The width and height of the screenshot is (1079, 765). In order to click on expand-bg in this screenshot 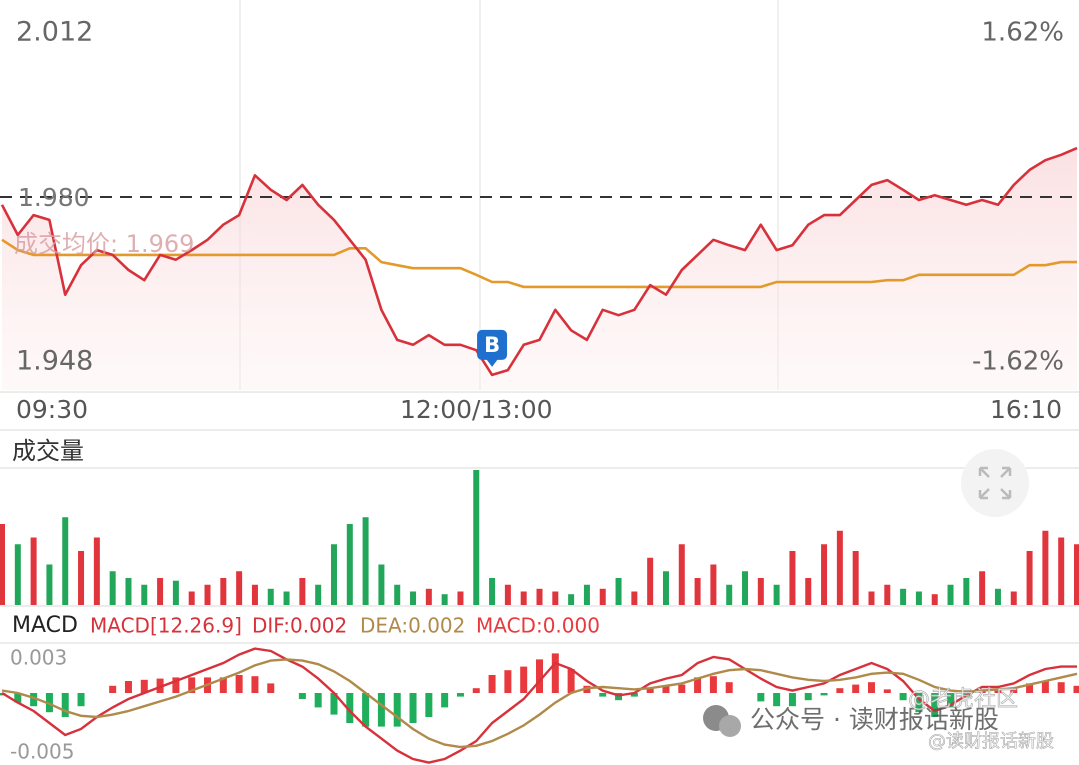, I will do `click(995, 483)`.